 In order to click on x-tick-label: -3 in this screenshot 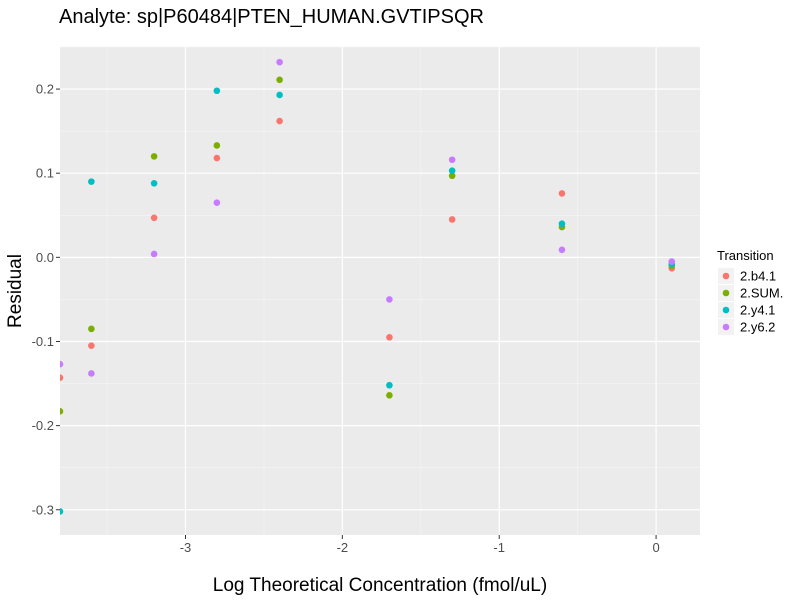, I will do `click(186, 547)`.